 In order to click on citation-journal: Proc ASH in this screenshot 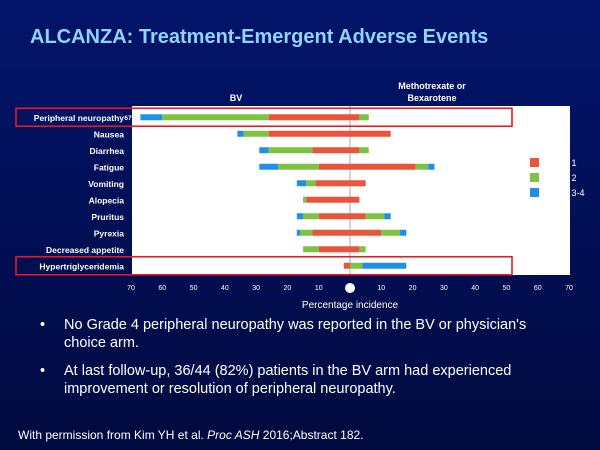, I will do `click(233, 435)`.